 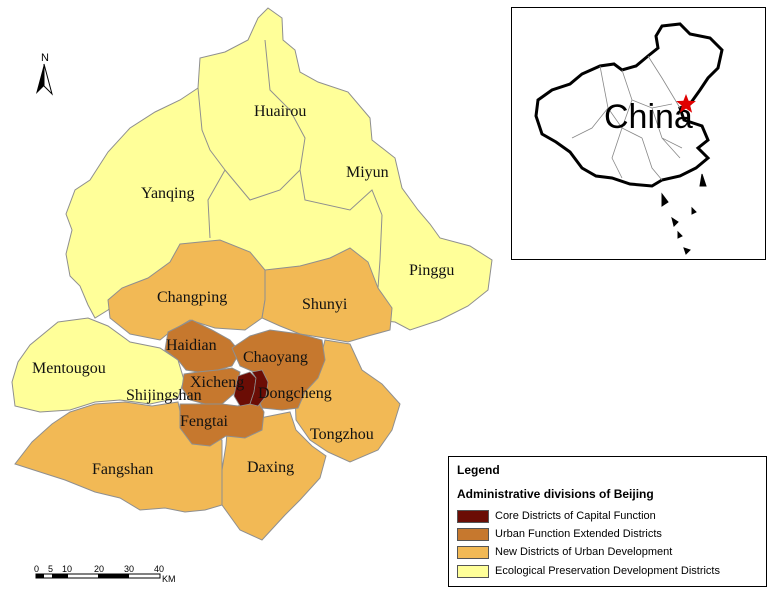 I want to click on legend-title: Legend, so click(x=478, y=470).